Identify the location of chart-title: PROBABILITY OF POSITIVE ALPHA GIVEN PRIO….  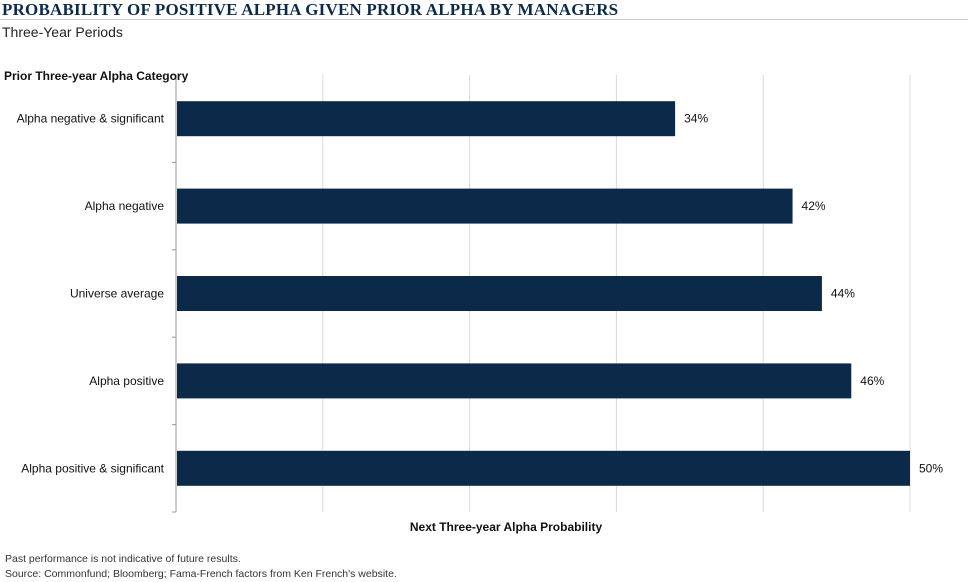
(310, 9).